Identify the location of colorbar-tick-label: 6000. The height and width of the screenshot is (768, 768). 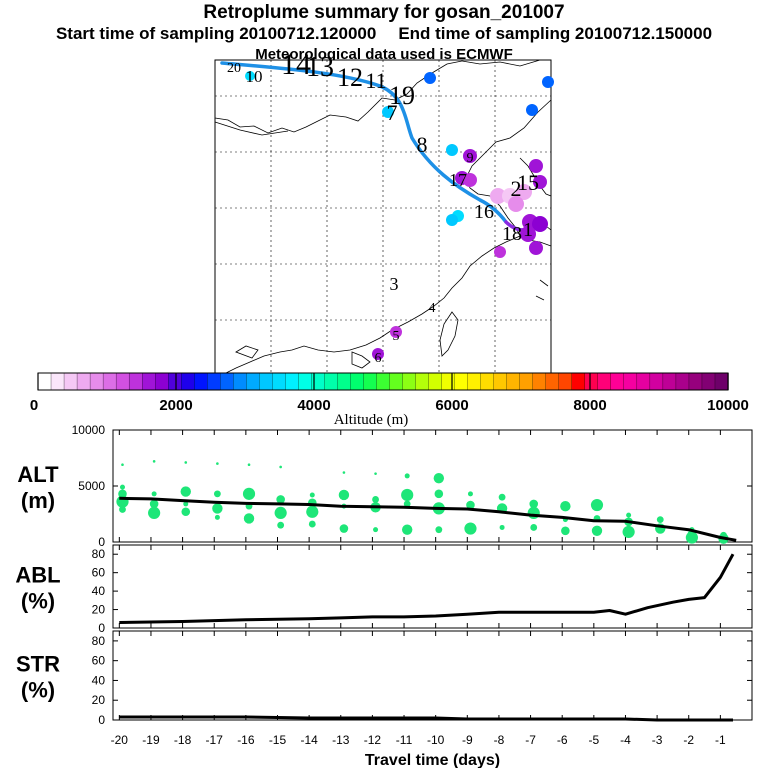
(451, 405).